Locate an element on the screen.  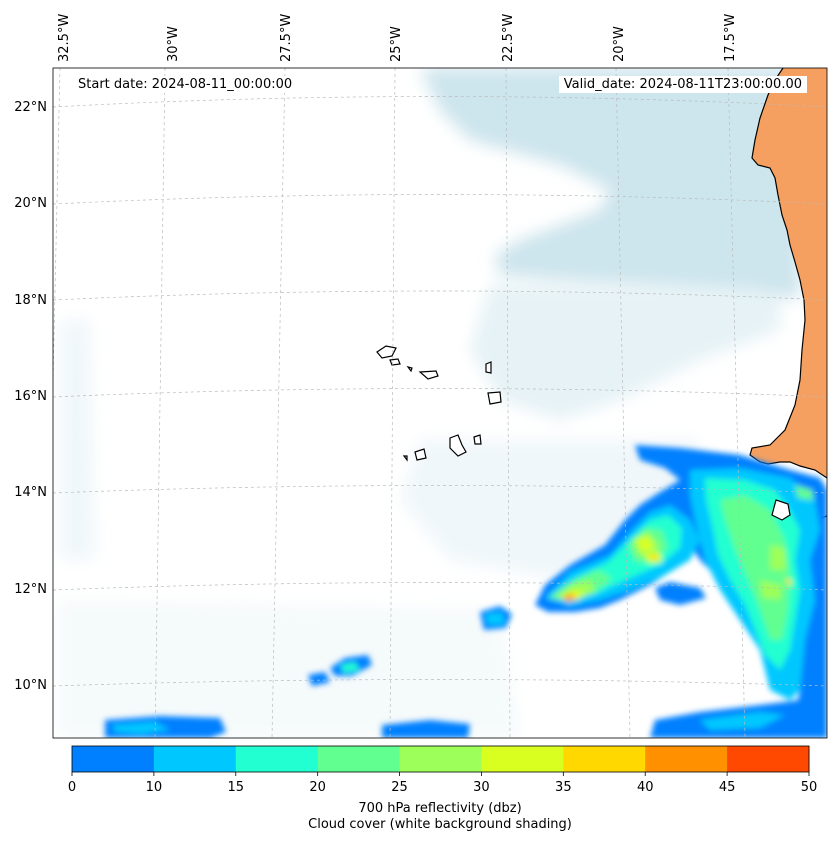
start-date-label: Start date: 2024-08-11_00:00:00 is located at coordinates (185, 84).